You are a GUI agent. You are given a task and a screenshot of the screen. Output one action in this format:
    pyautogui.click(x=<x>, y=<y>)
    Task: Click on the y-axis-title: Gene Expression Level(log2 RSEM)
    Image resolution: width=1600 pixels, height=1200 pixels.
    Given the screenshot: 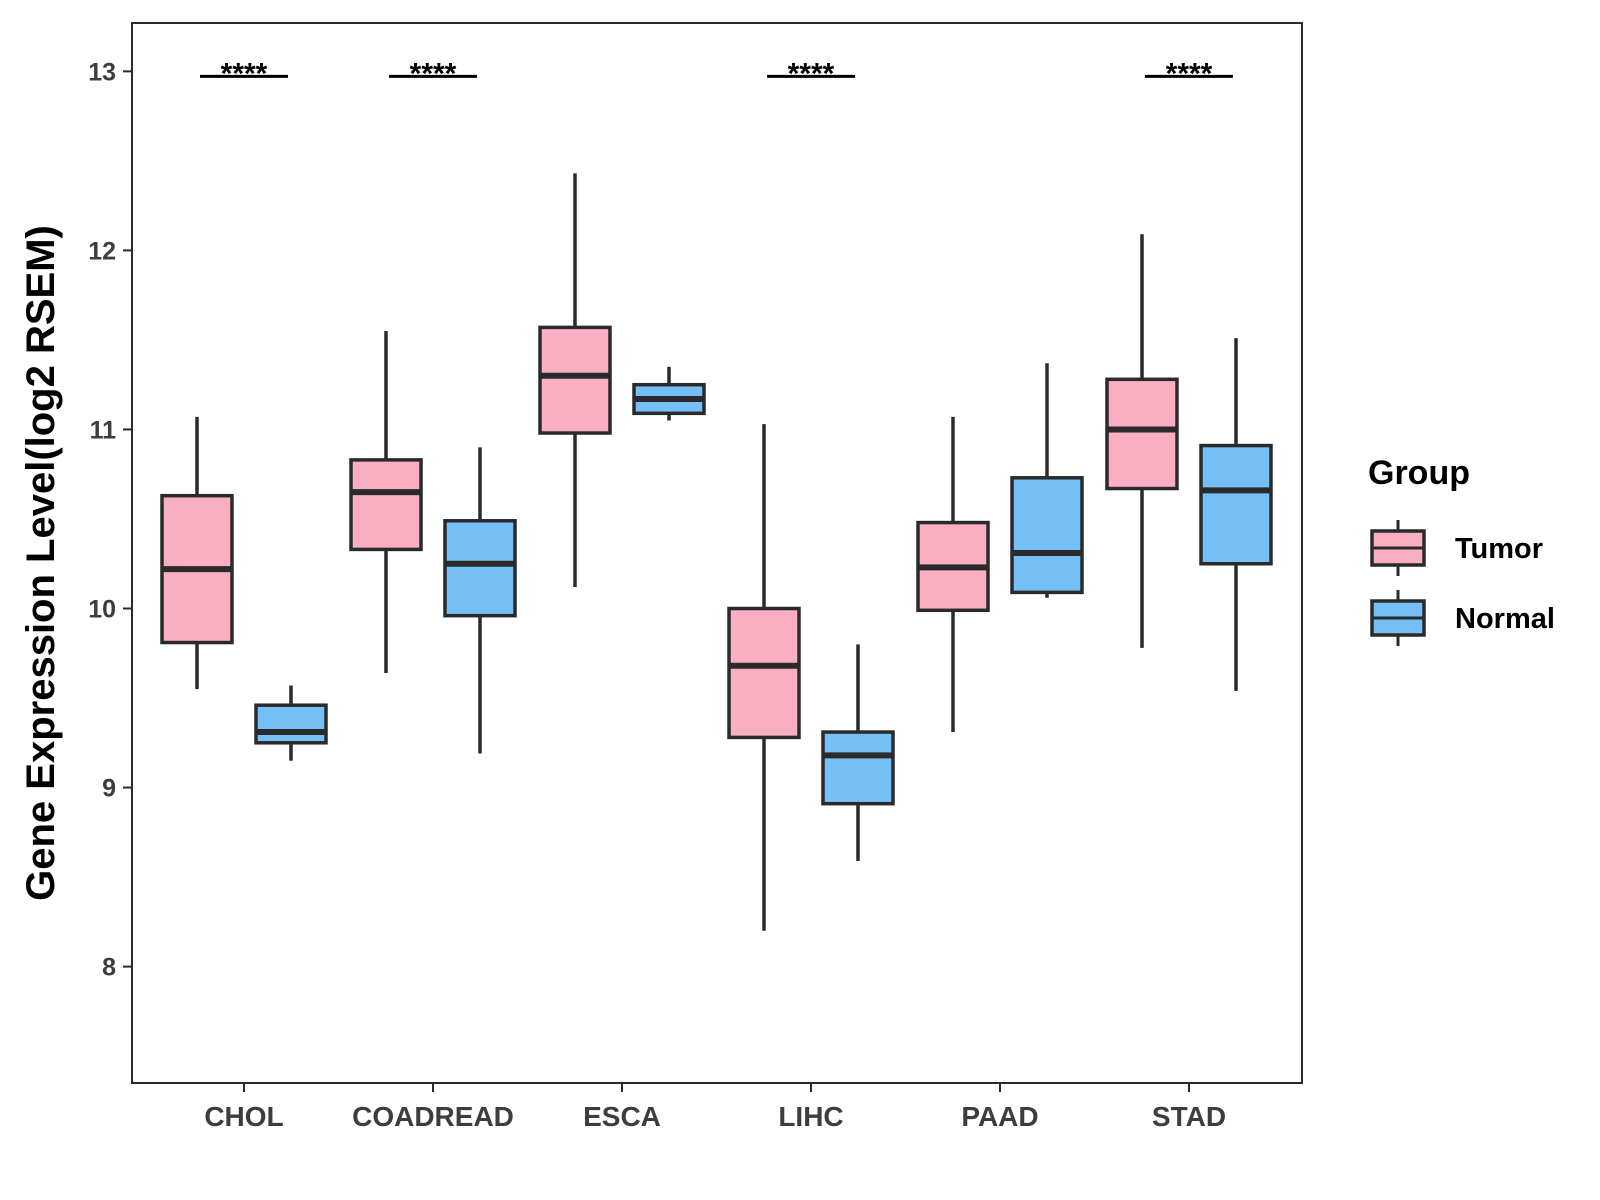 What is the action you would take?
    pyautogui.click(x=41, y=563)
    